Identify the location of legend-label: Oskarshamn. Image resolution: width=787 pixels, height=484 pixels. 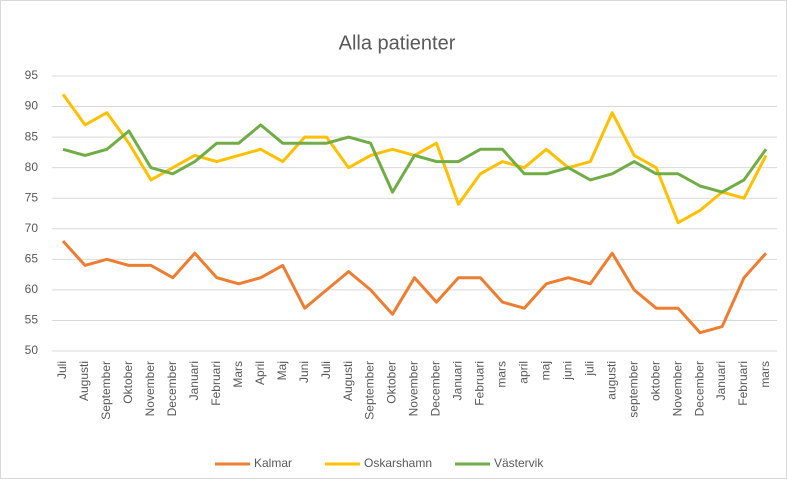
(398, 463).